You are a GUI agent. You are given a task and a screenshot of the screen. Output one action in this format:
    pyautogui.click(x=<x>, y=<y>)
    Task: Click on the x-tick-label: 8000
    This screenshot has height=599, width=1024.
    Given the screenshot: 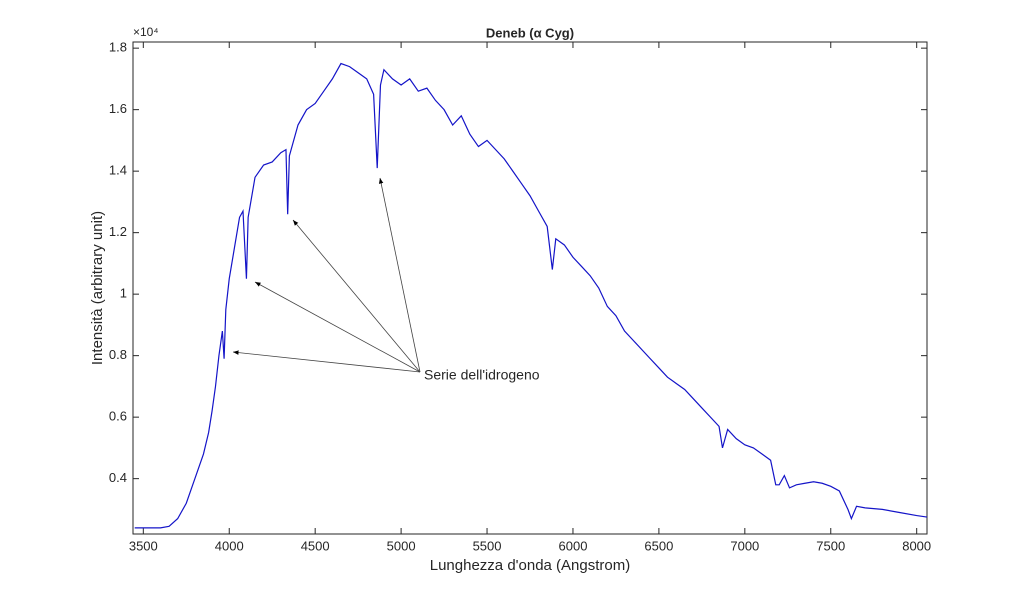 What is the action you would take?
    pyautogui.click(x=916, y=545)
    